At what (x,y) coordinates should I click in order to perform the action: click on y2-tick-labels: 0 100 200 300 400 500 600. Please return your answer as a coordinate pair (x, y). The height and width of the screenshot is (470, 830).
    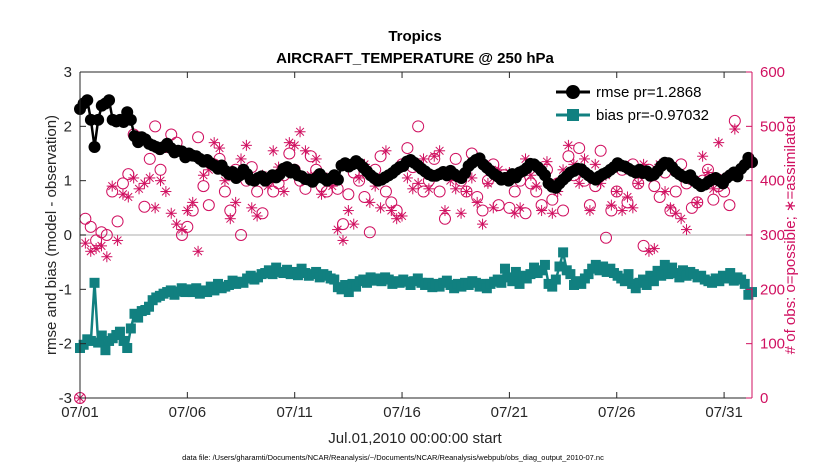
    Looking at the image, I should click on (765, 235).